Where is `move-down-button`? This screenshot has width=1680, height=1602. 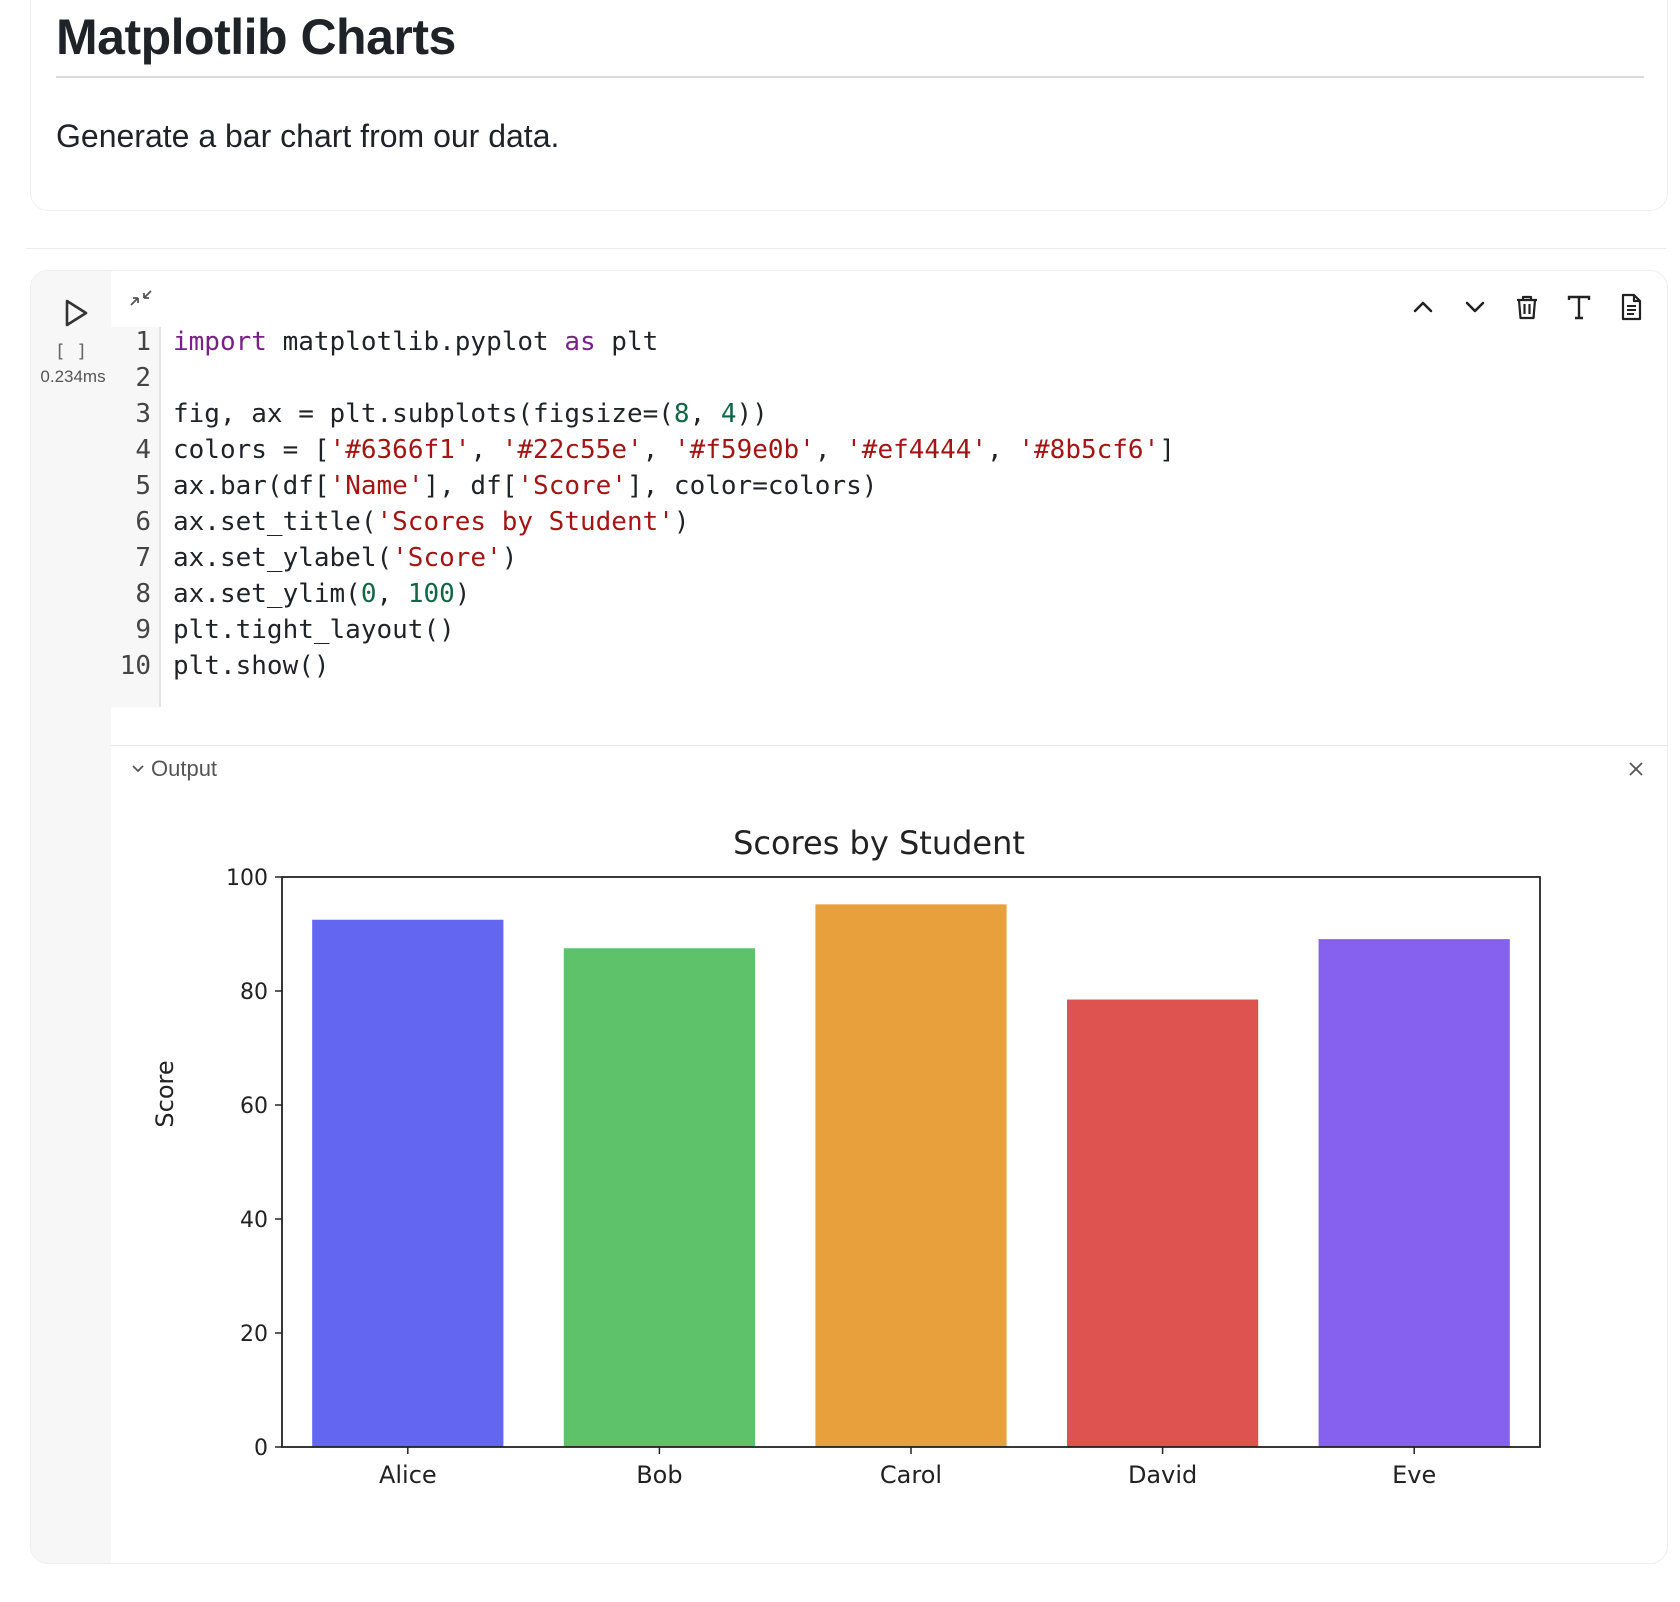 move-down-button is located at coordinates (1475, 307).